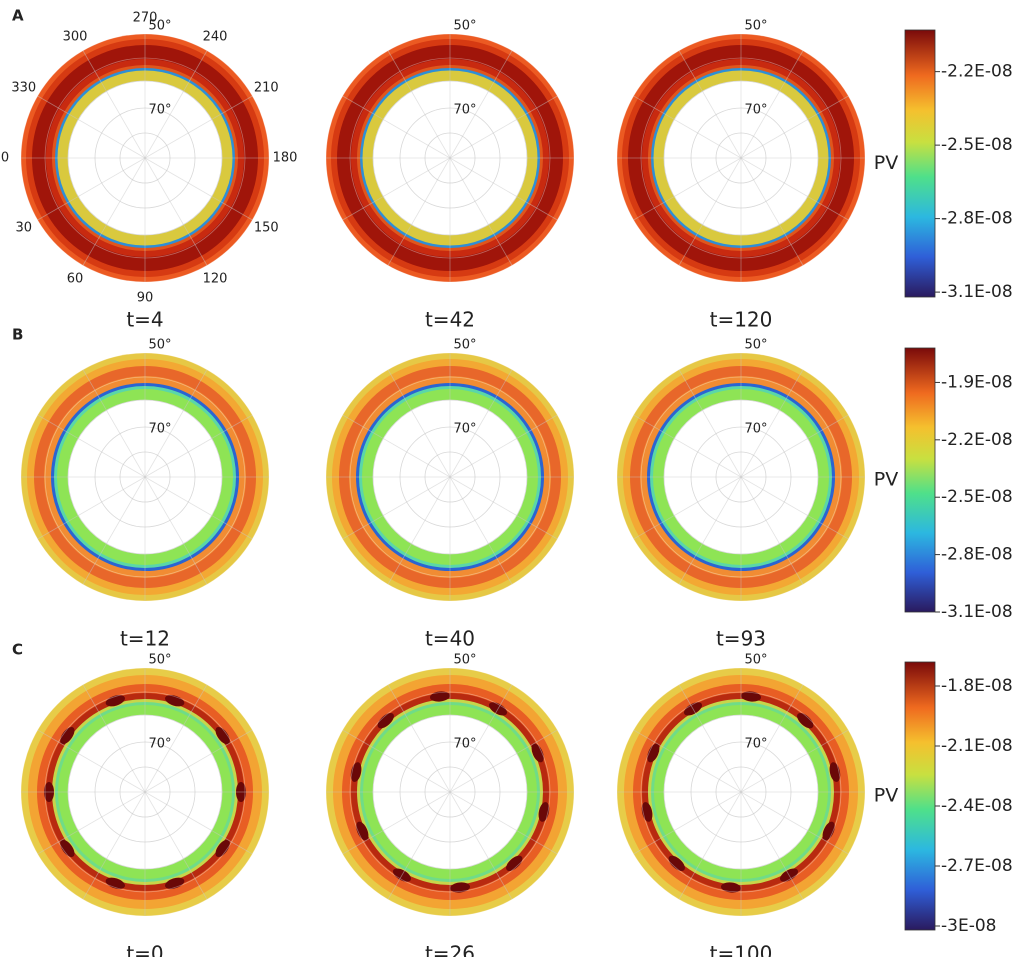 The height and width of the screenshot is (957, 1024). I want to click on panel-label: A, so click(18, 16).